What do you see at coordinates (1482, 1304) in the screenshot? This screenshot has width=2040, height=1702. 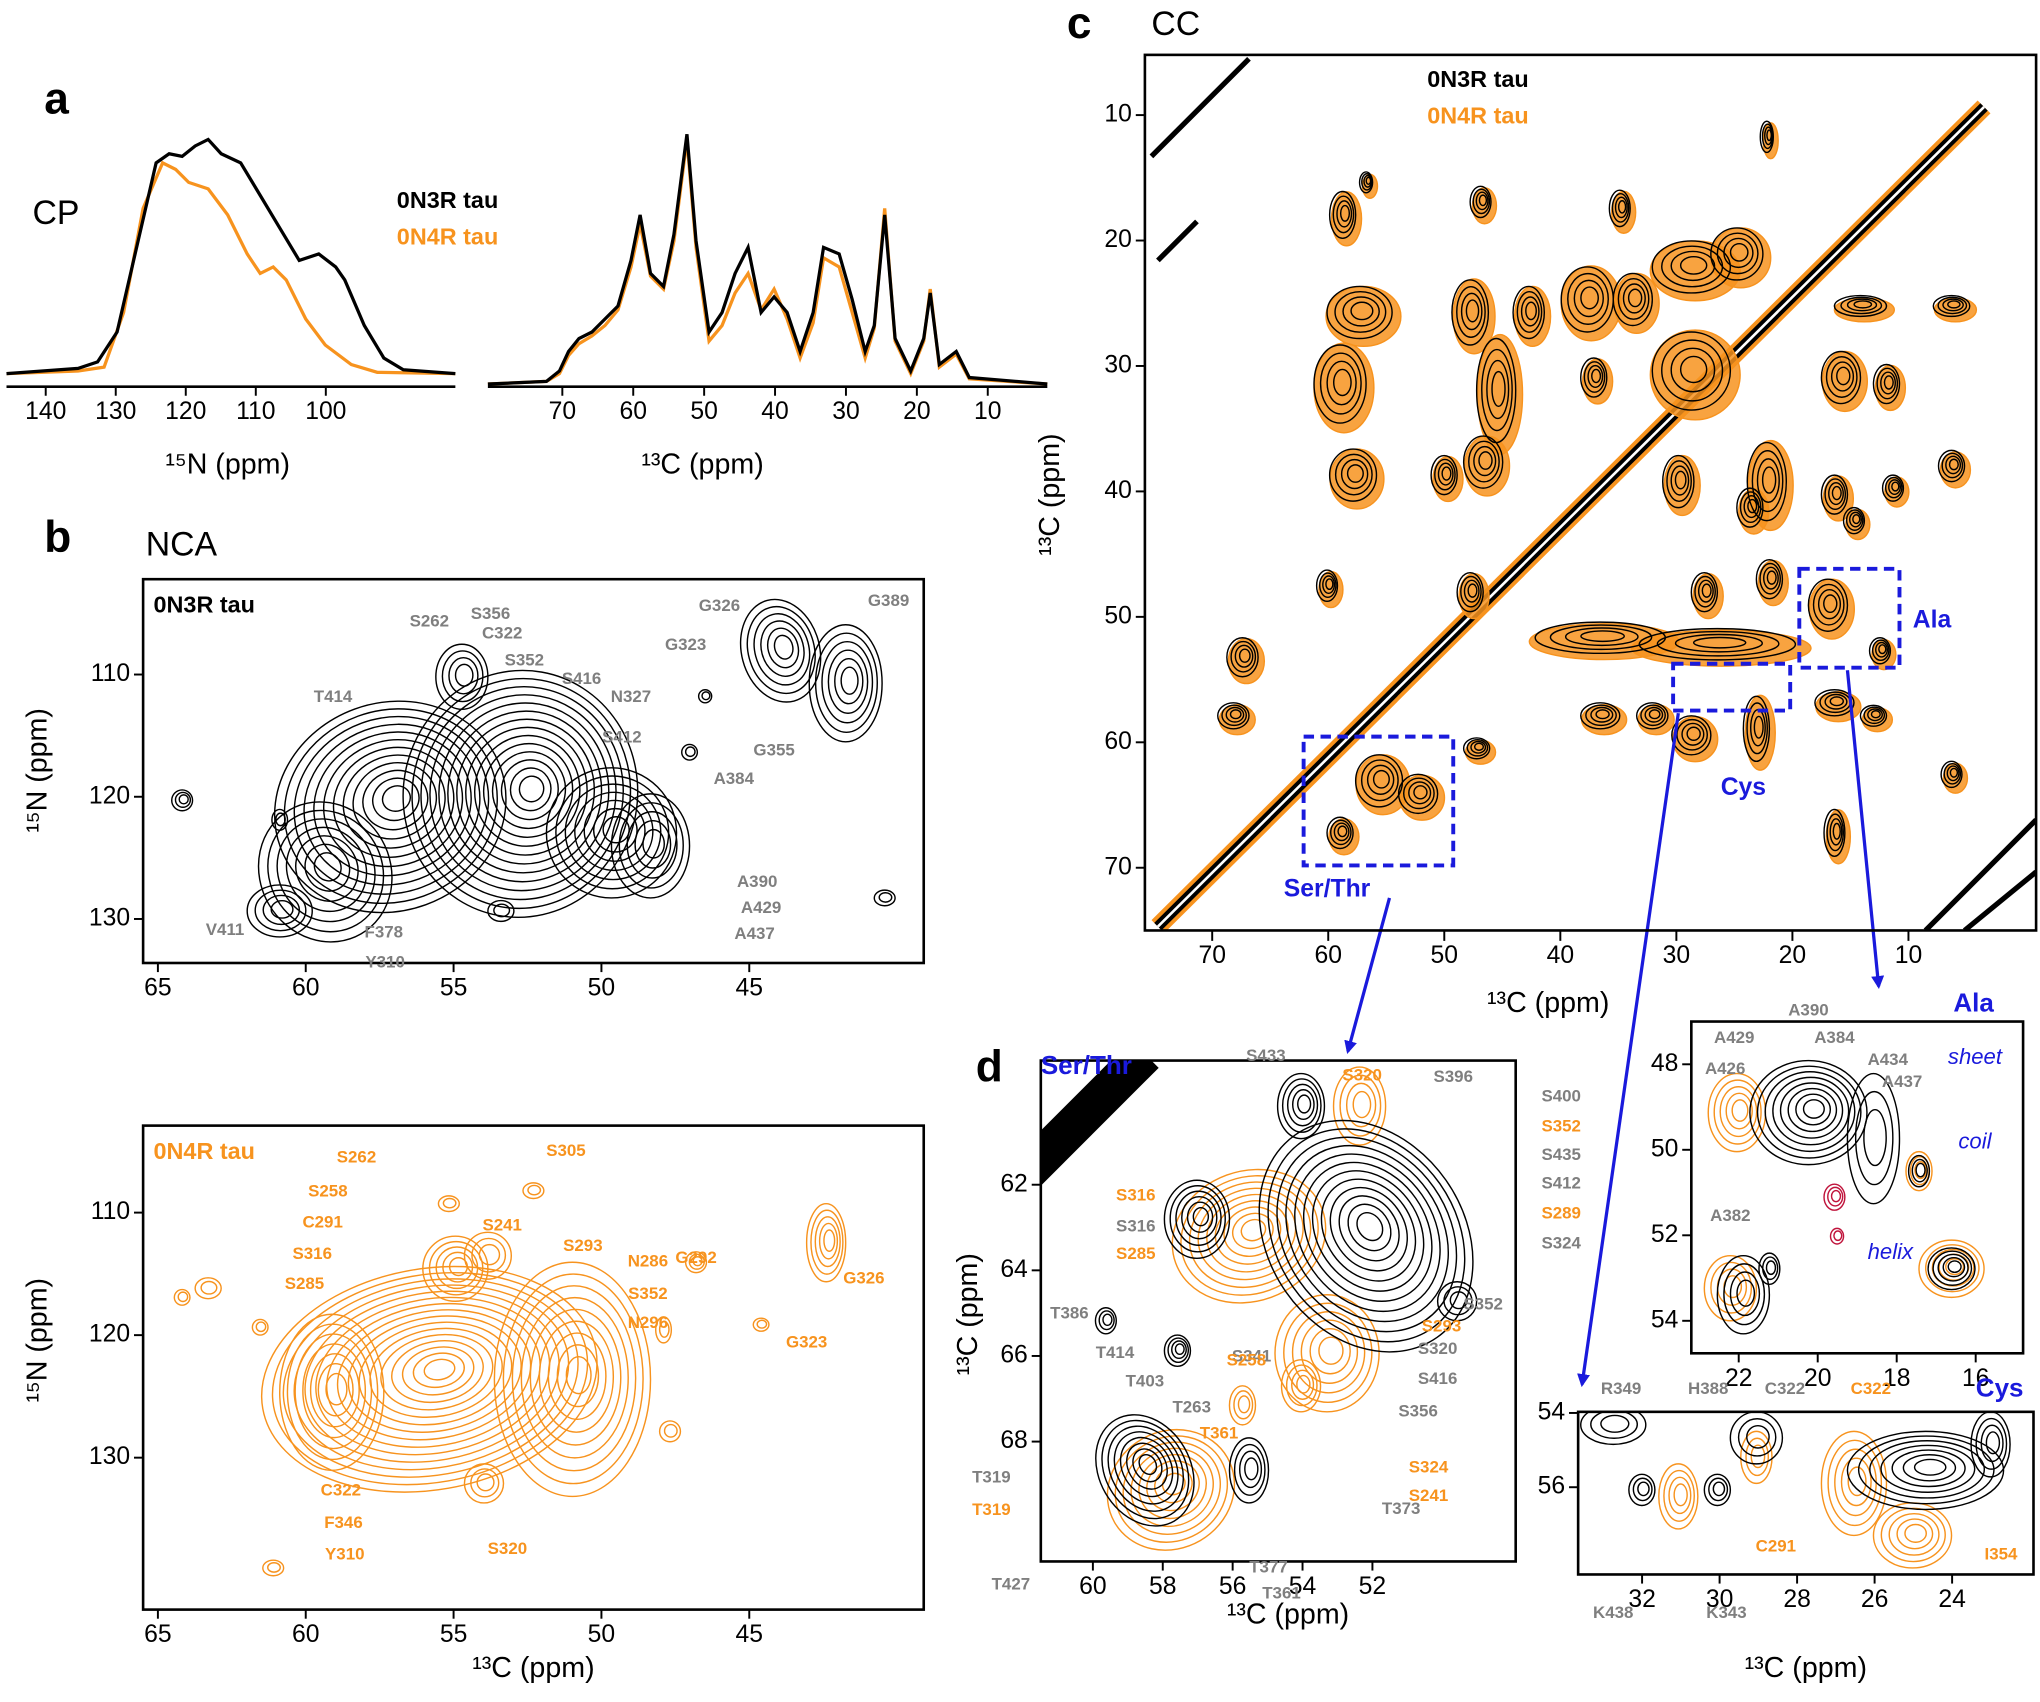 I see `peak-label: S352` at bounding box center [1482, 1304].